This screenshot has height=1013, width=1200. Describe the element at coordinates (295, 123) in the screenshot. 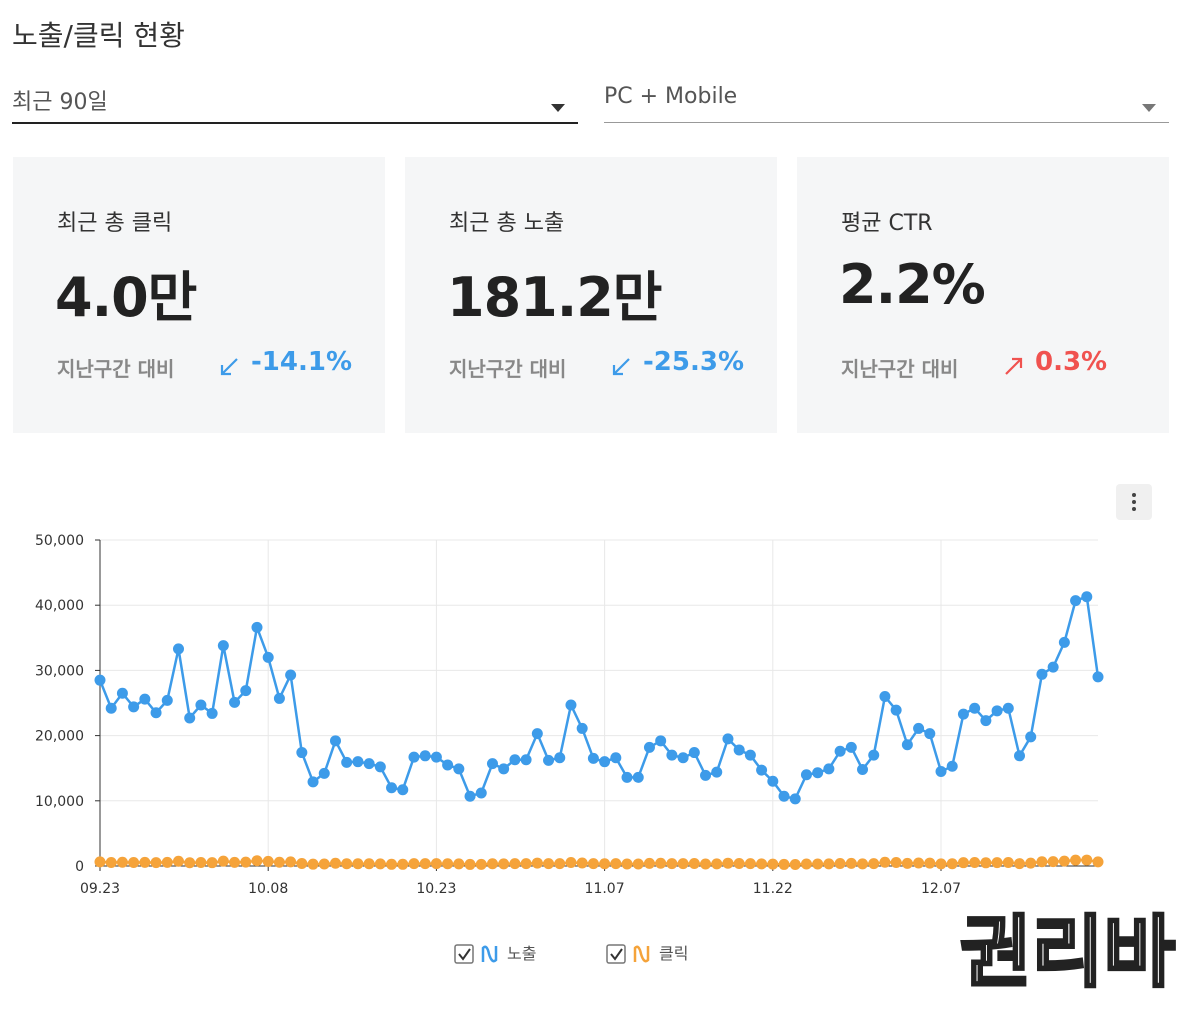

I see `dropdown-underline` at that location.